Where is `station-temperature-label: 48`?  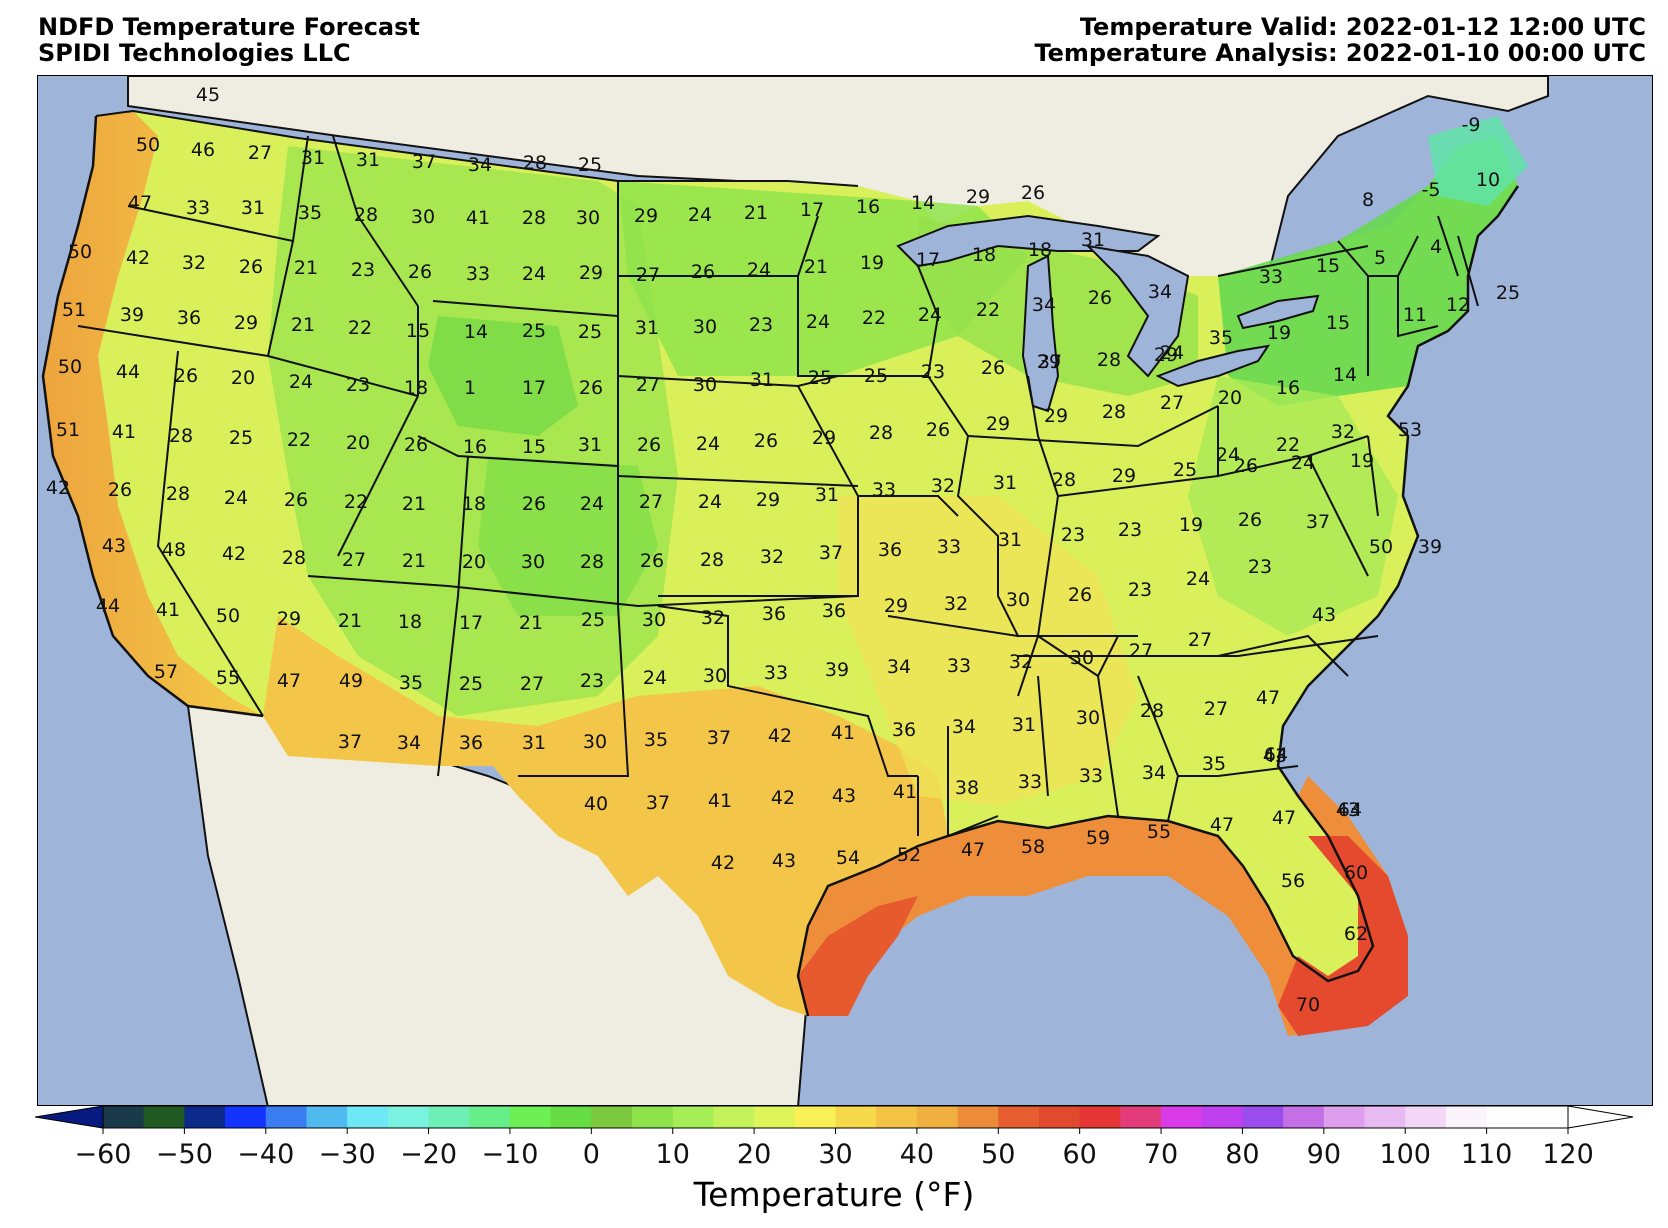
station-temperature-label: 48 is located at coordinates (174, 550).